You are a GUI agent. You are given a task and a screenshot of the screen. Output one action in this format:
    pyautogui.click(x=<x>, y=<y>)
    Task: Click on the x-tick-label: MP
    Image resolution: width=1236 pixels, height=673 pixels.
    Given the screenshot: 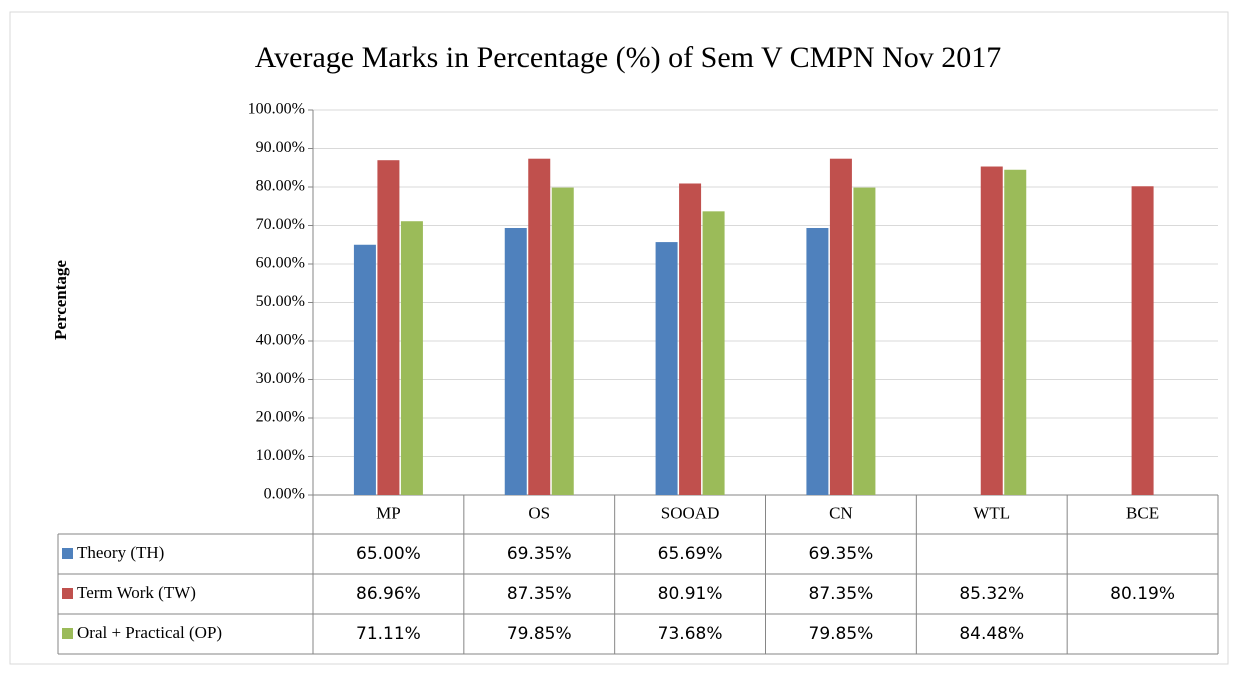 What is the action you would take?
    pyautogui.click(x=388, y=512)
    